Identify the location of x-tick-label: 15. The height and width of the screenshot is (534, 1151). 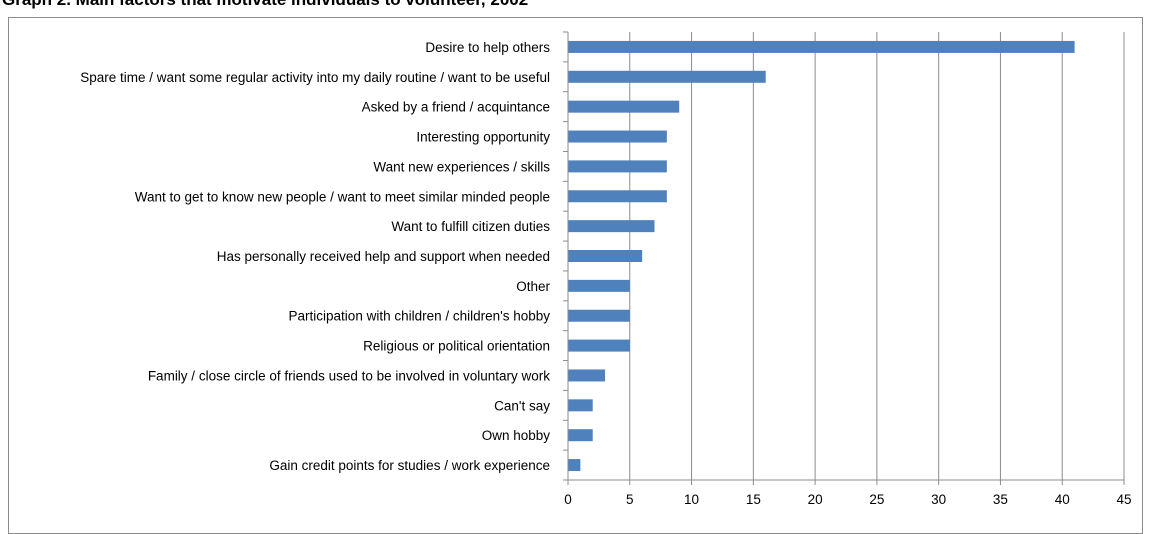
(753, 499).